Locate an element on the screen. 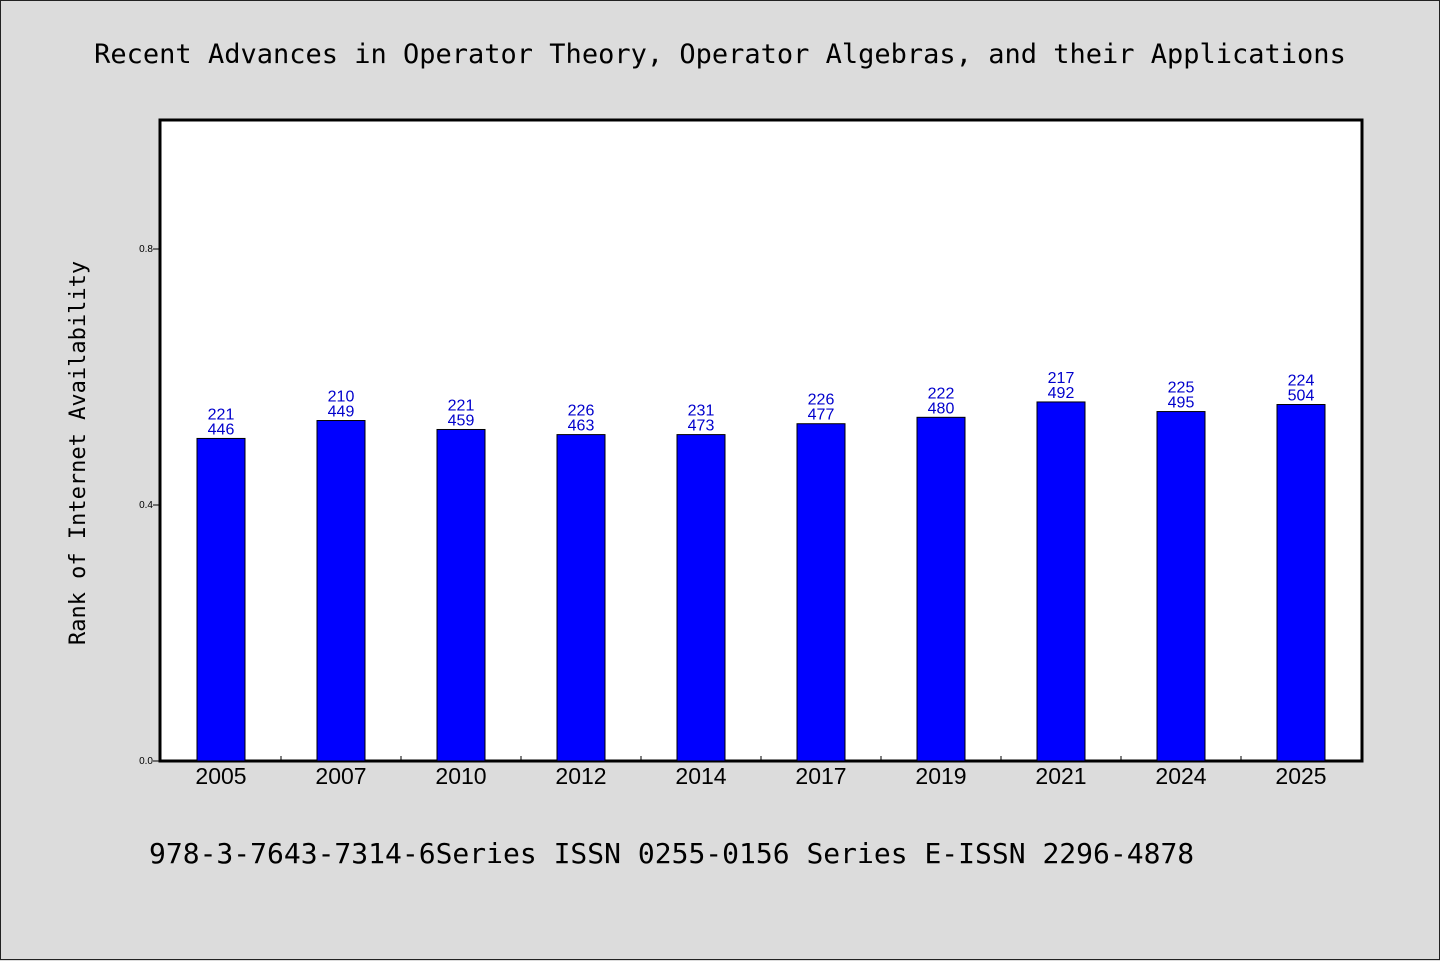 The image size is (1440, 961). x-tick-label: 2007 is located at coordinates (340, 776).